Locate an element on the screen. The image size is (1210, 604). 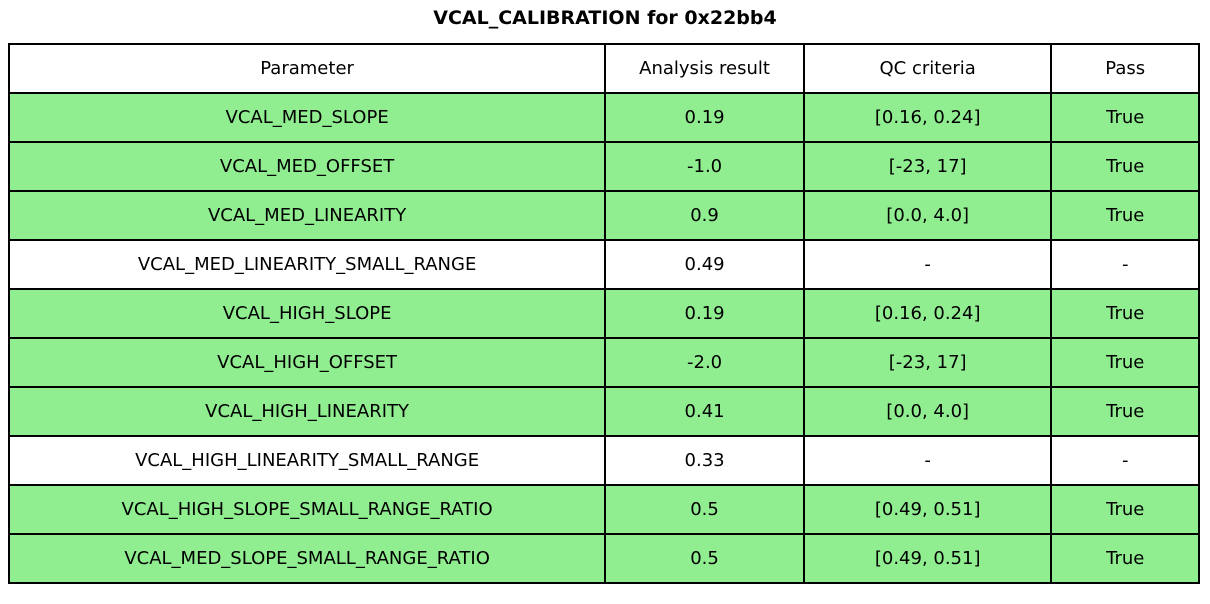
table-row: VCAL_MED_OFFSET -1.0 [-23, 17] True is located at coordinates (603, 166).